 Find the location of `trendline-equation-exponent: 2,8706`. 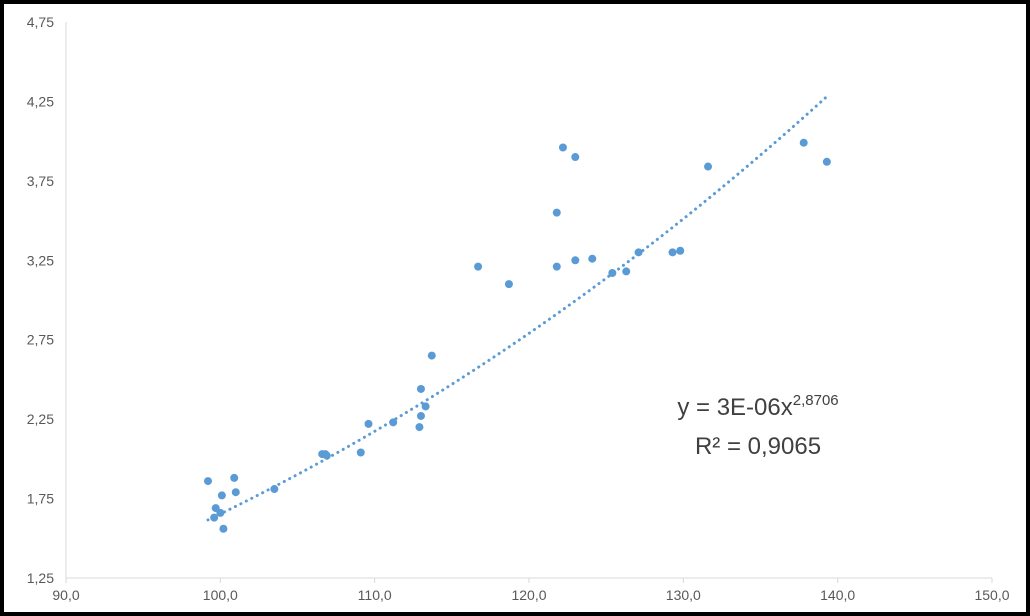

trendline-equation-exponent: 2,8706 is located at coordinates (816, 400).